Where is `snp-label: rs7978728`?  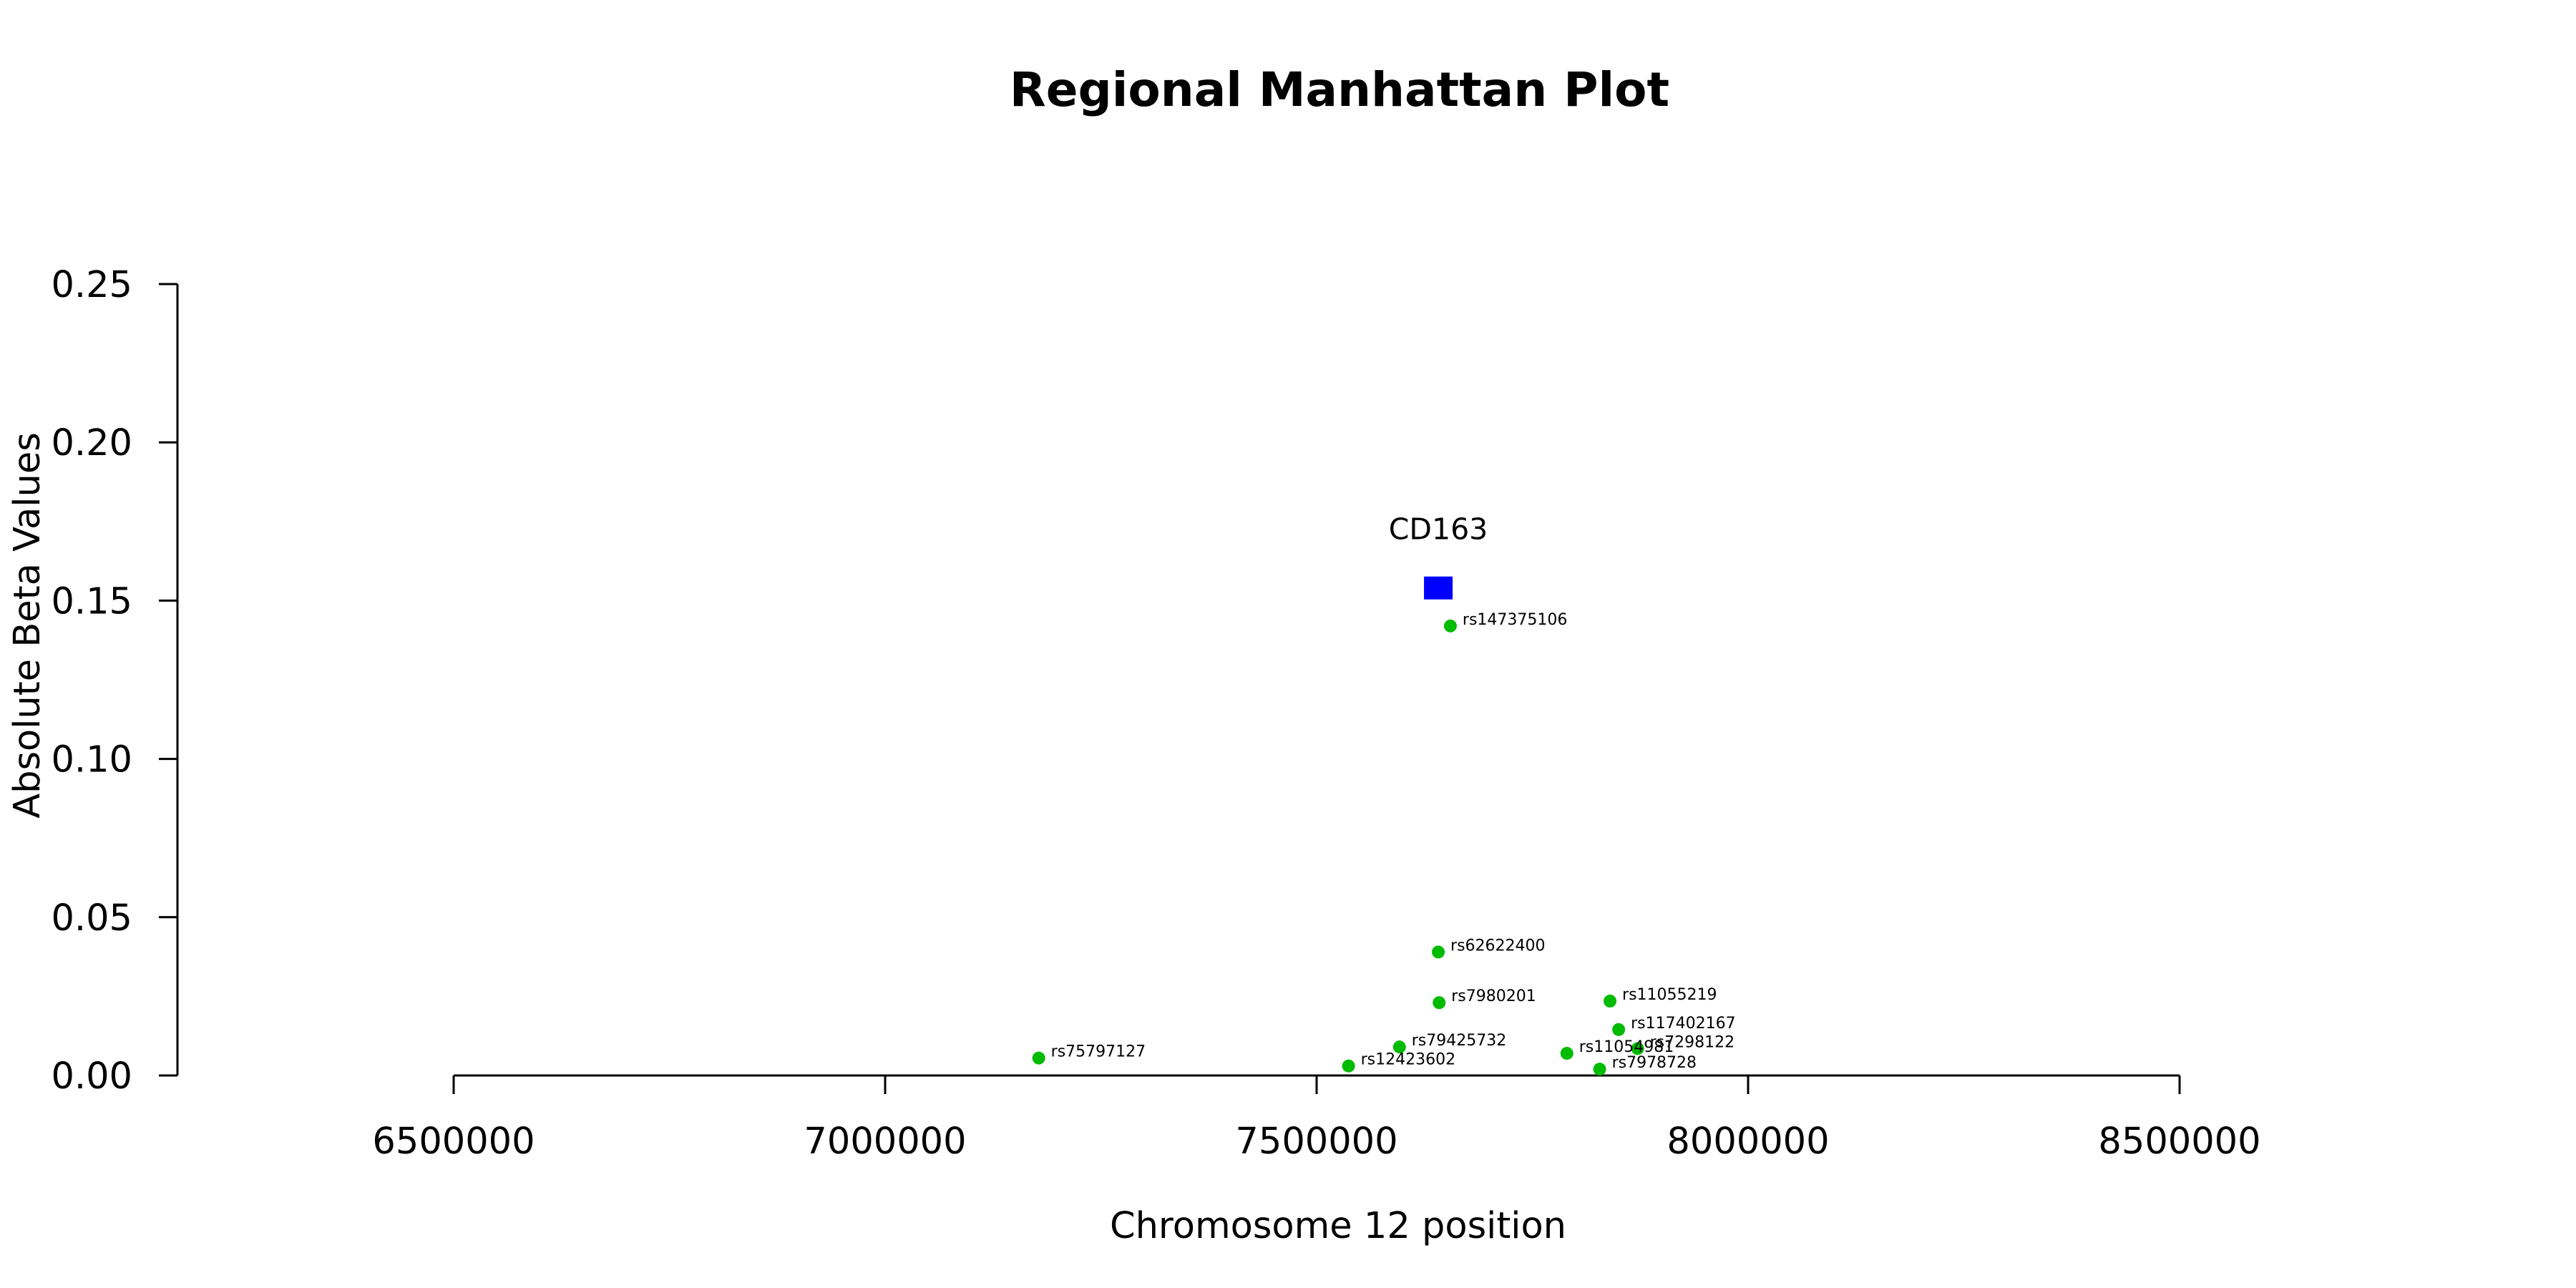
snp-label: rs7978728 is located at coordinates (1654, 1063).